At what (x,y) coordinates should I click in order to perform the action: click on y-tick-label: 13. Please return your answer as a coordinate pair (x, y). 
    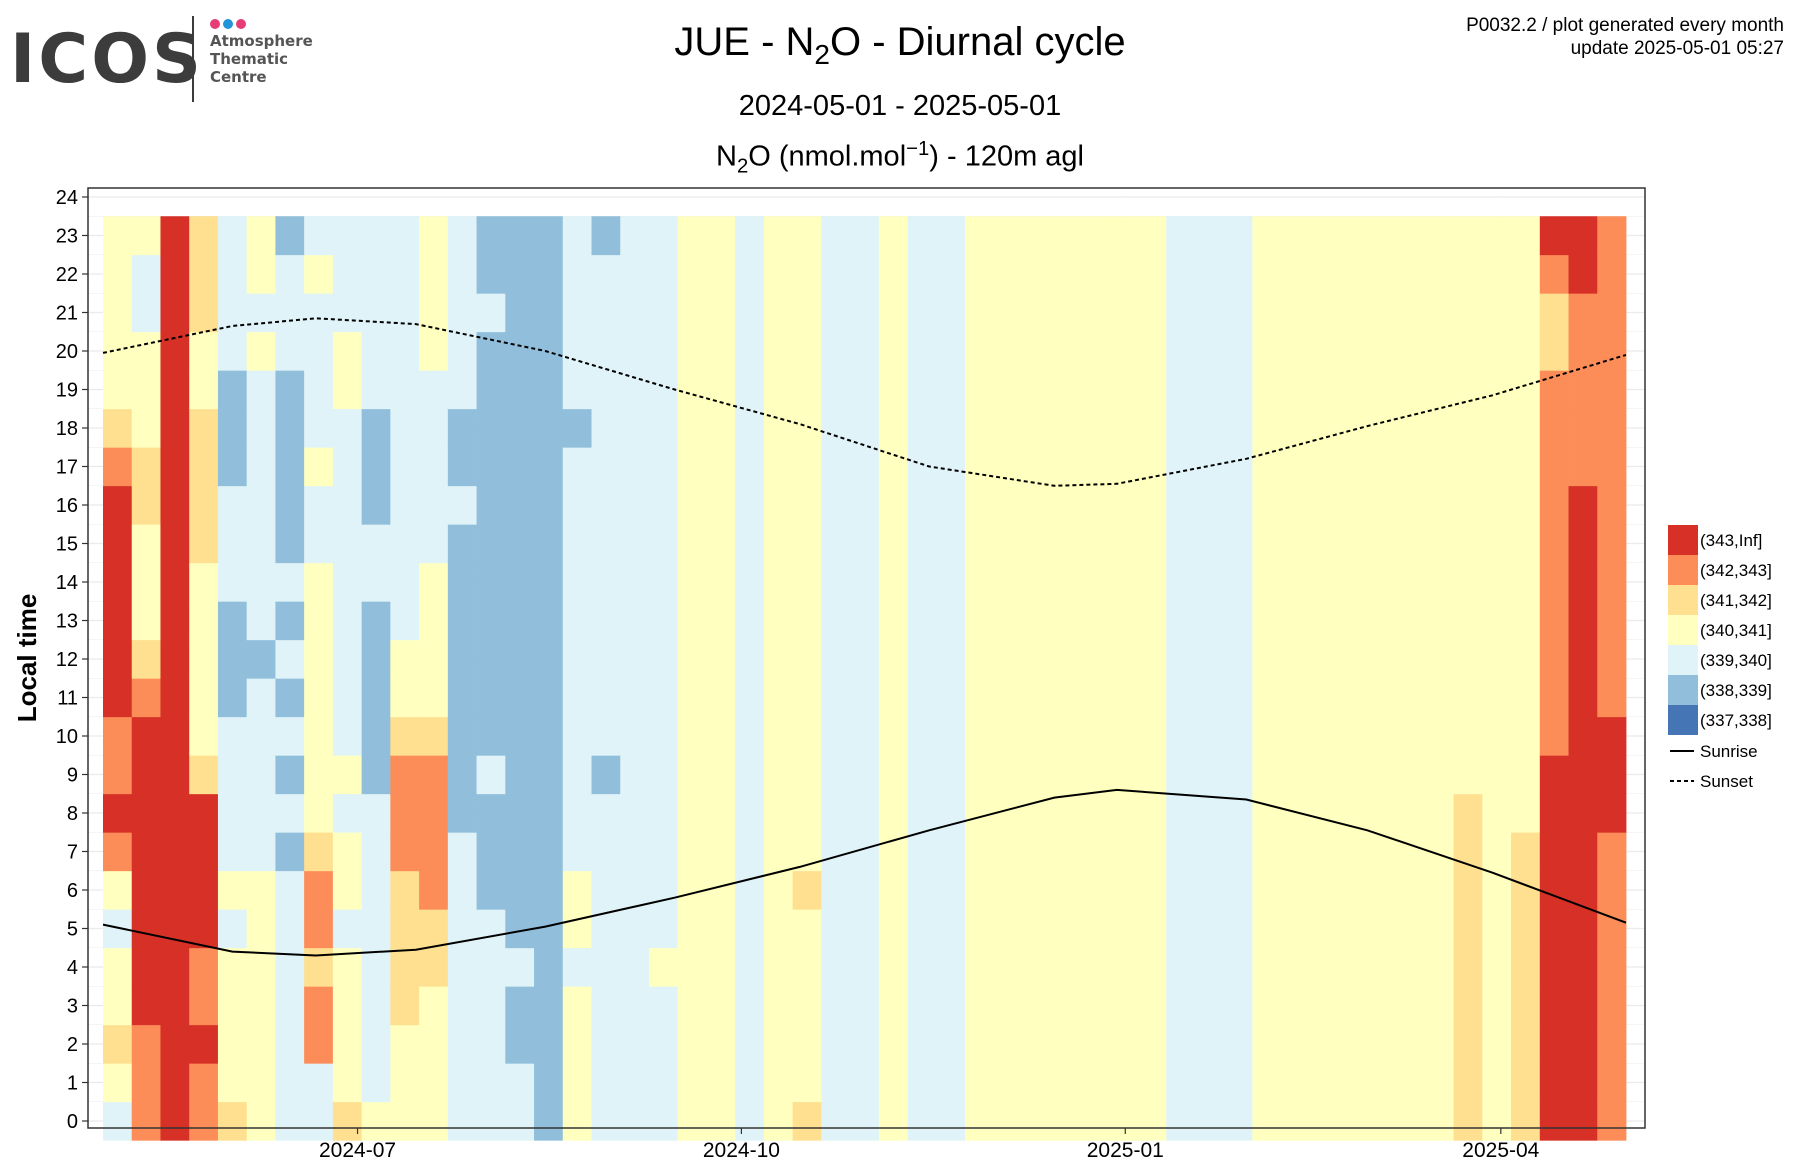
    Looking at the image, I should click on (67, 622).